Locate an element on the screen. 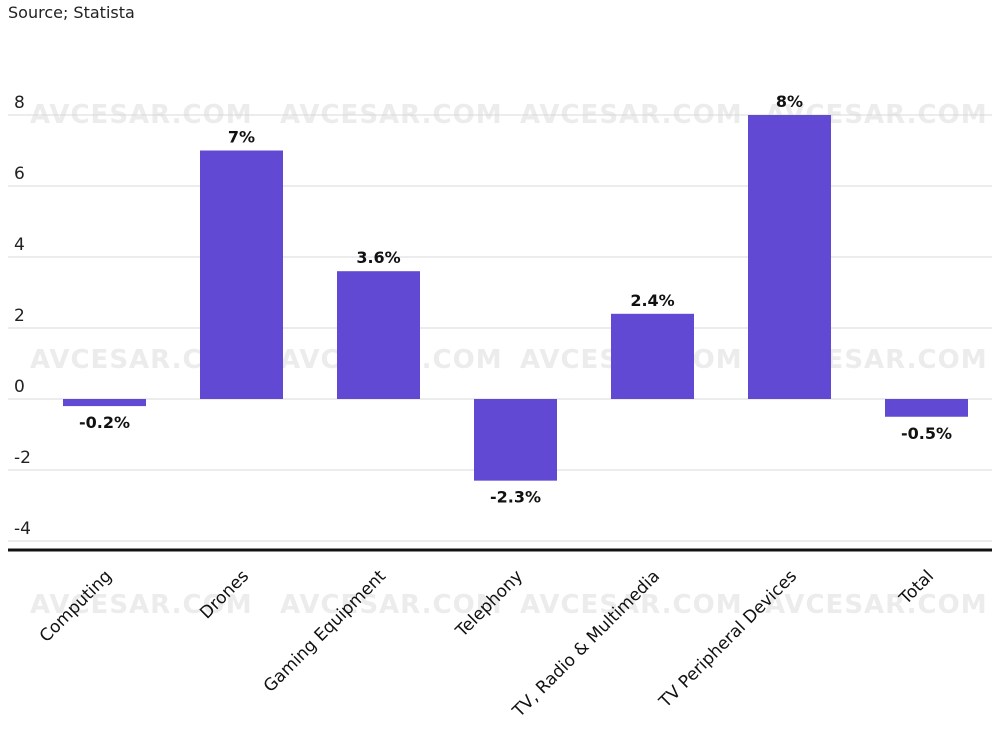 The image size is (1000, 739). bar-drones is located at coordinates (241, 274).